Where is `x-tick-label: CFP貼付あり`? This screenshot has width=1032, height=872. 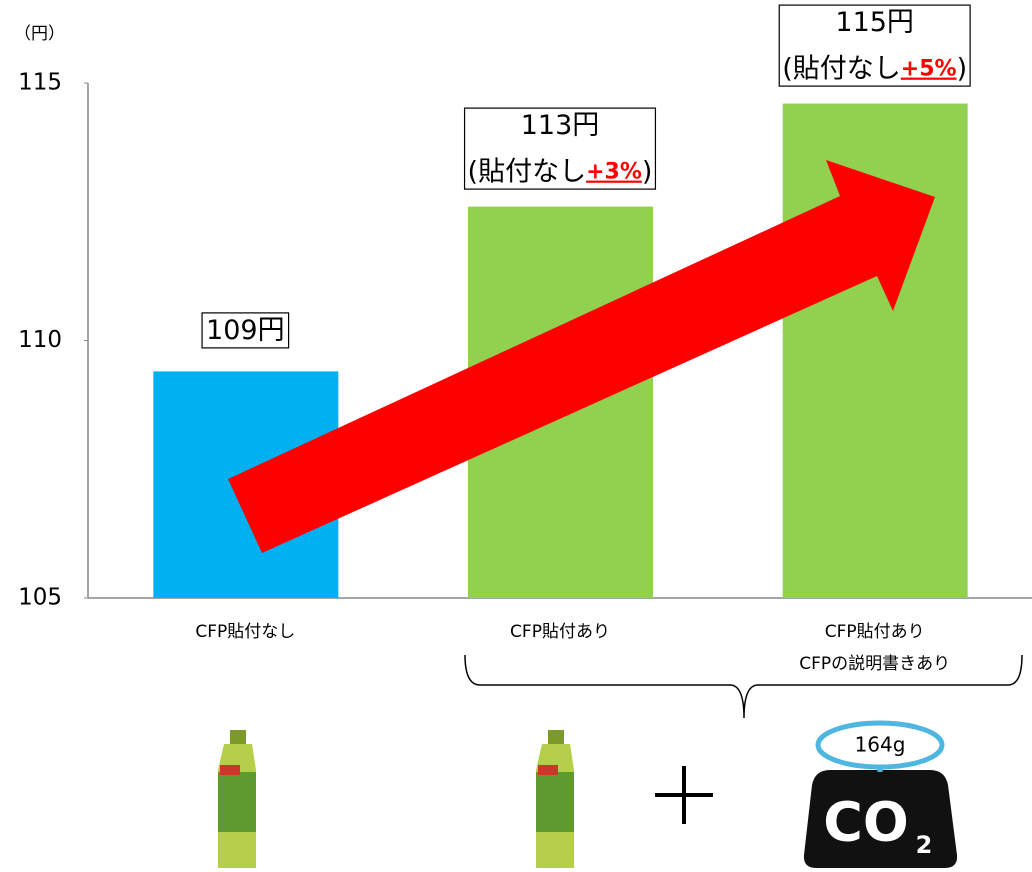
x-tick-label: CFP貼付あり is located at coordinates (560, 632).